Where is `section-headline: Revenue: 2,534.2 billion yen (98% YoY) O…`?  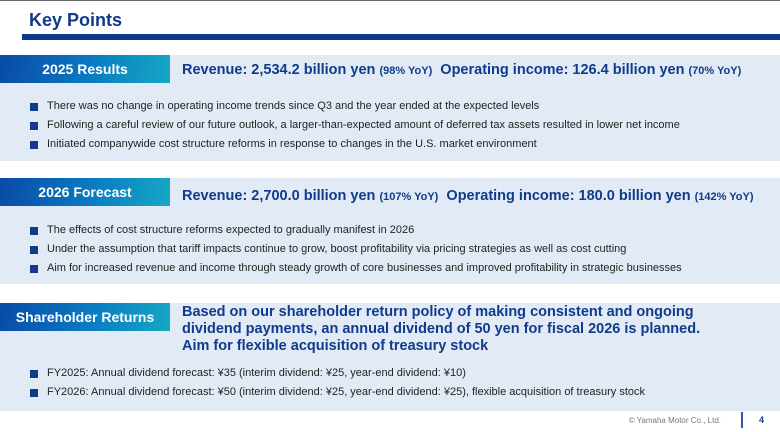 section-headline: Revenue: 2,534.2 billion yen (98% YoY) O… is located at coordinates (462, 70).